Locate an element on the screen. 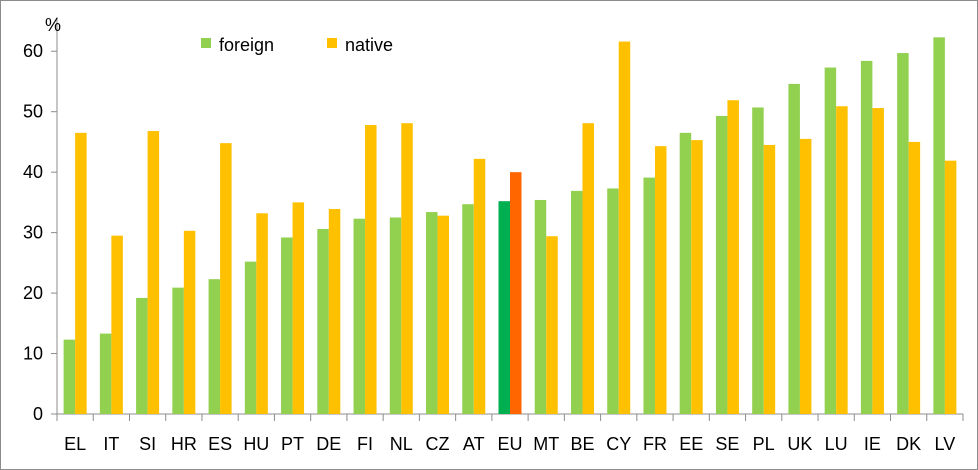 Image resolution: width=978 pixels, height=470 pixels. x-tick-label-lv: LV is located at coordinates (945, 444).